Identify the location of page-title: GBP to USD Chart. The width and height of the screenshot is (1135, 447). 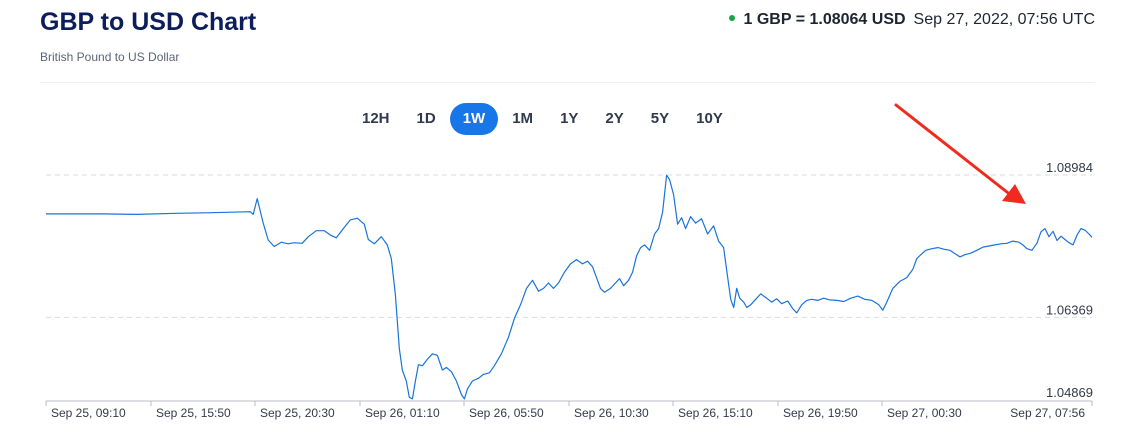
(148, 22).